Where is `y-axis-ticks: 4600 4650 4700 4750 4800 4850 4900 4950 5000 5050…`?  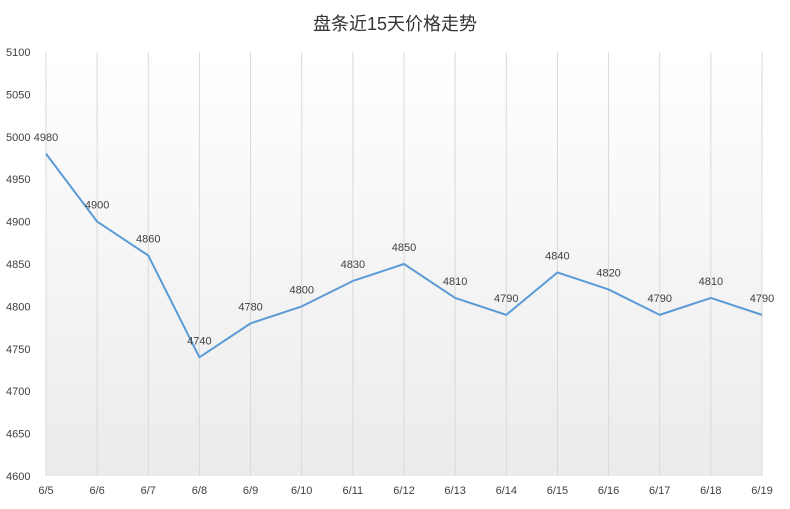
y-axis-ticks: 4600 4650 4700 4750 4800 4850 4900 4950 5000 5050… is located at coordinates (18, 265).